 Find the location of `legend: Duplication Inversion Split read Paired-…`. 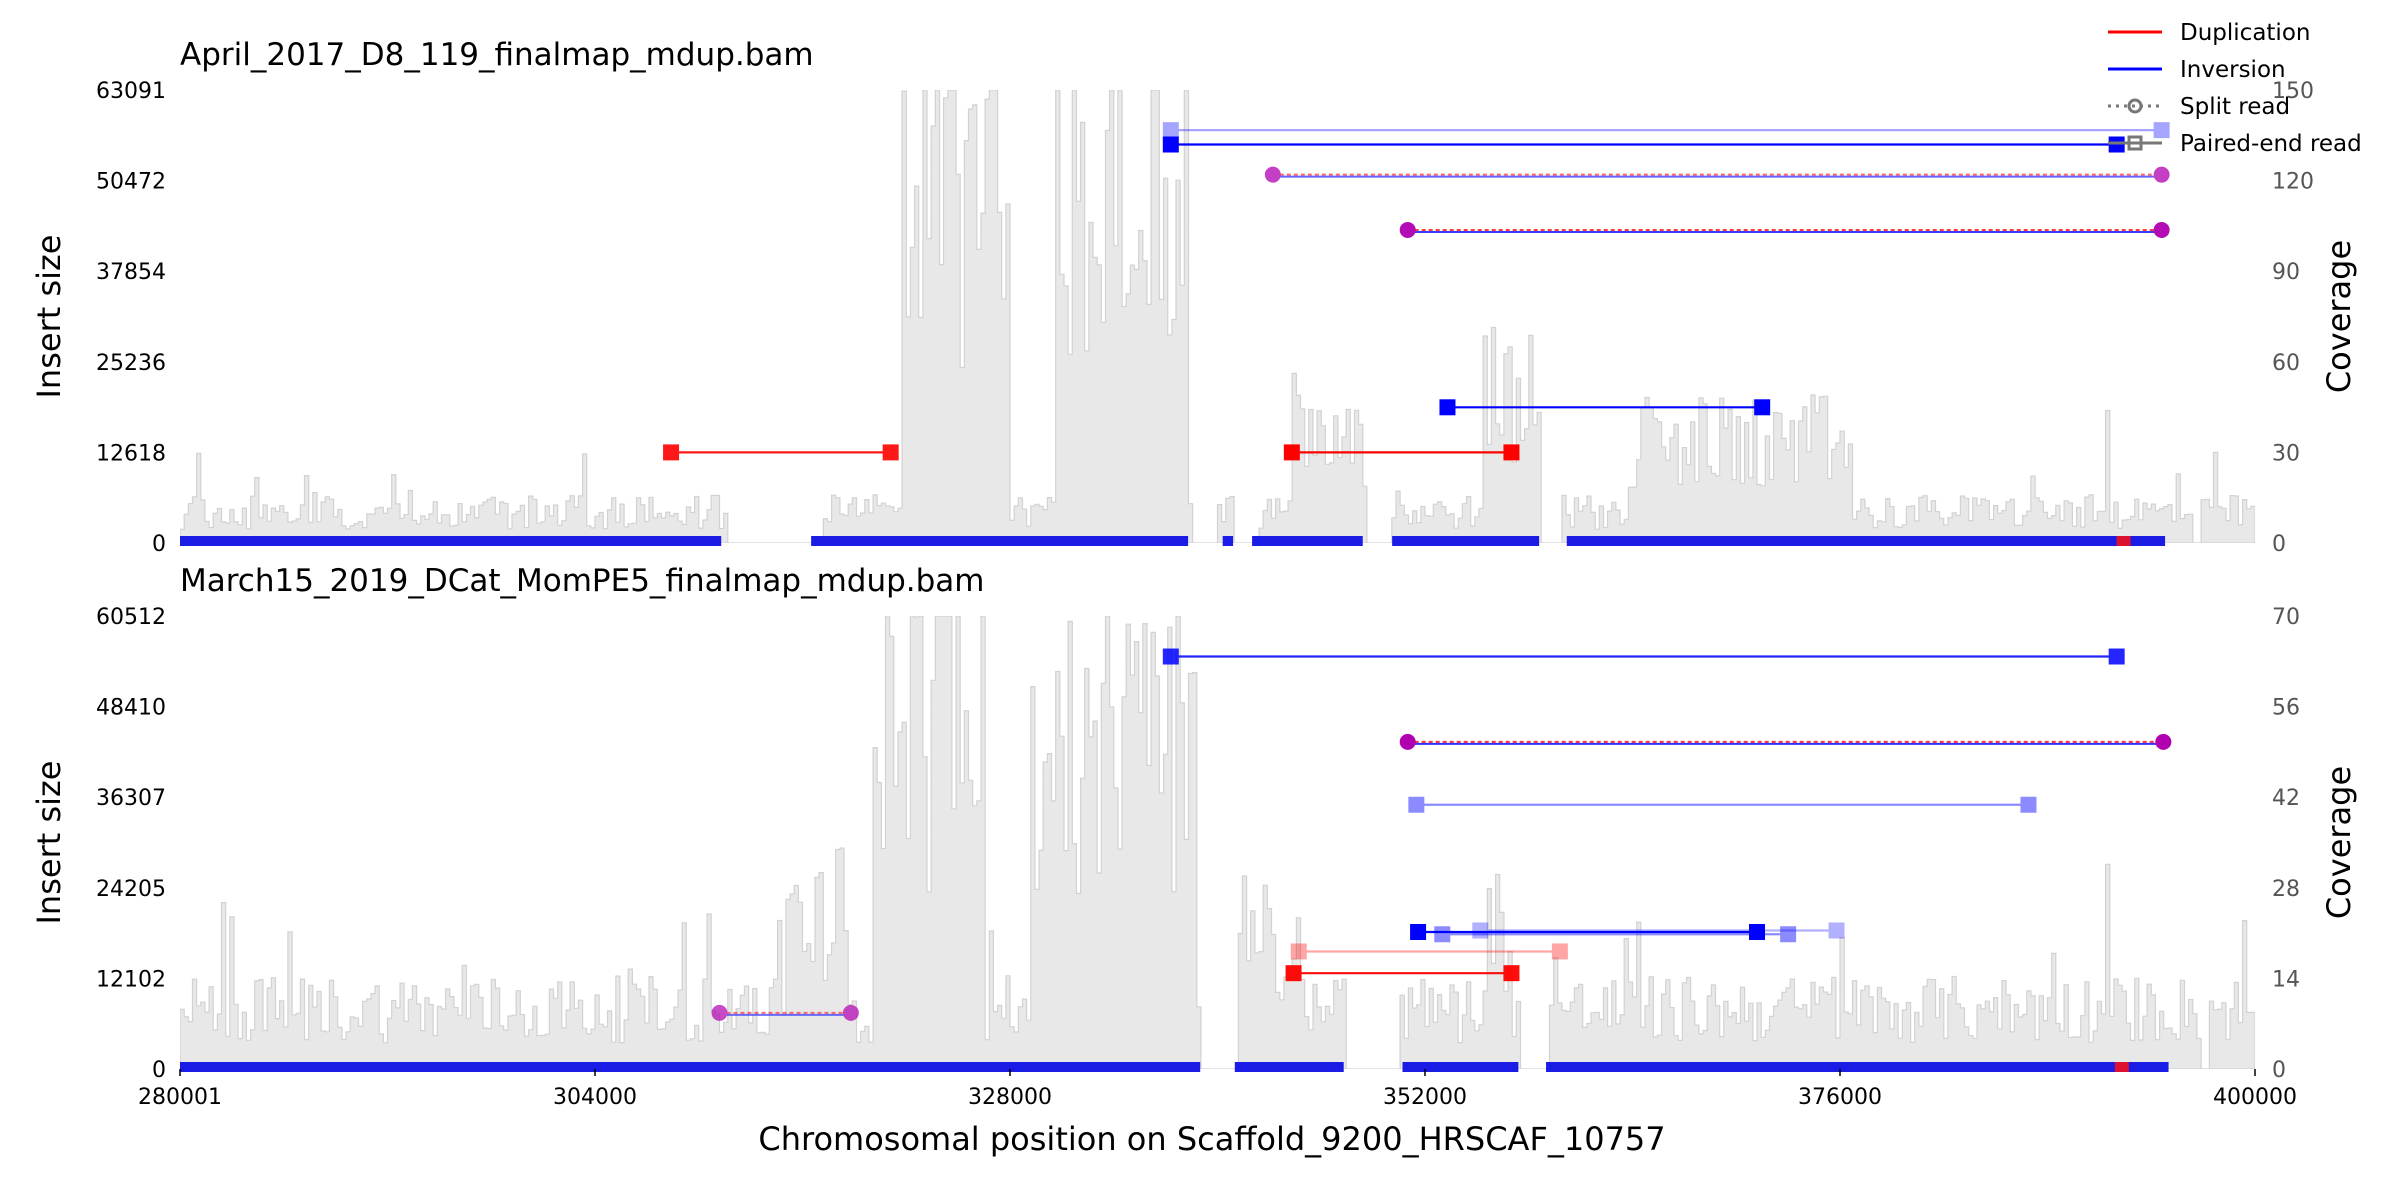

legend: Duplication Inversion Split read Paired-… is located at coordinates (2235, 88).